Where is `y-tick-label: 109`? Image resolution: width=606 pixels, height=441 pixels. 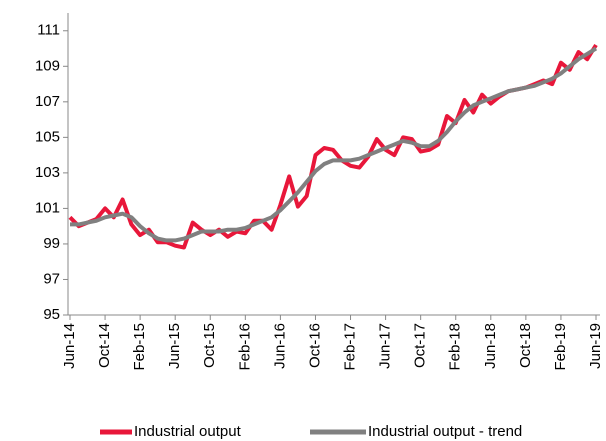 y-tick-label: 109 is located at coordinates (47, 65).